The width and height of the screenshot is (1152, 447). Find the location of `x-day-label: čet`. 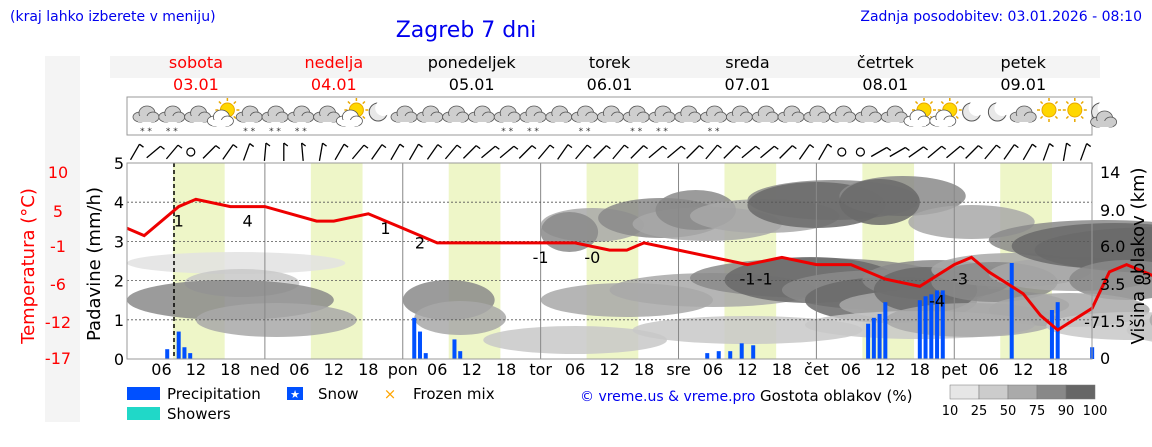

x-day-label: čet is located at coordinates (816, 369).